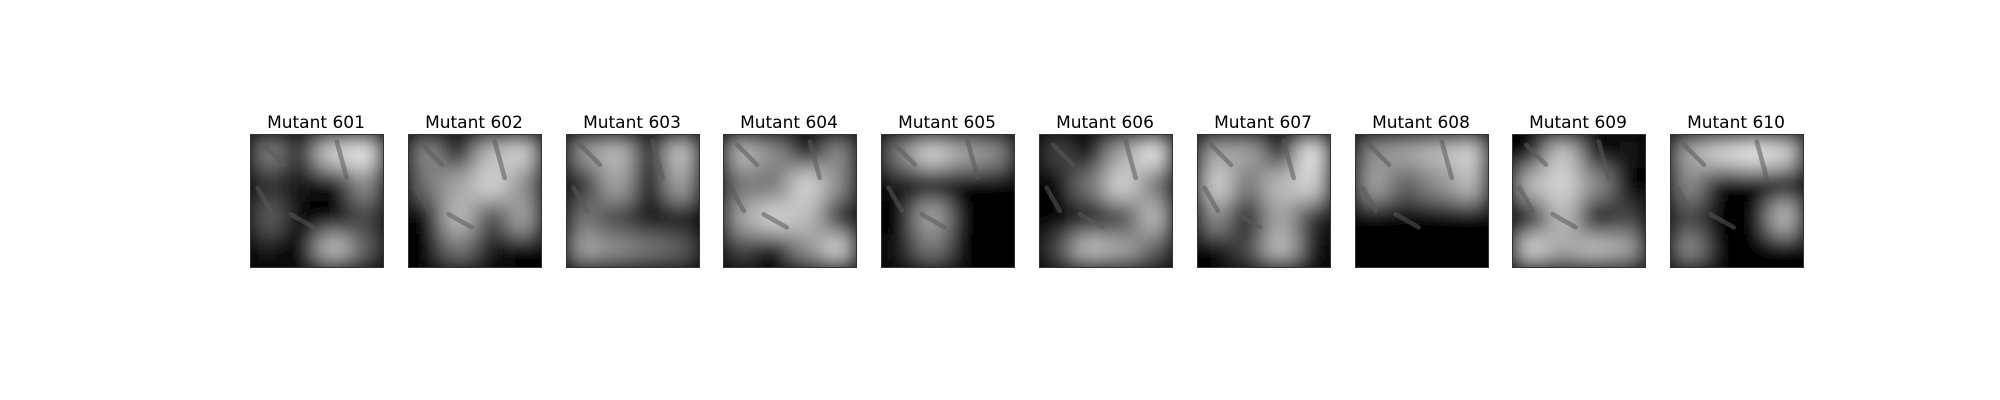 This screenshot has width=2000, height=400. Describe the element at coordinates (1736, 190) in the screenshot. I see `mutant-panel: Mutant 610` at that location.